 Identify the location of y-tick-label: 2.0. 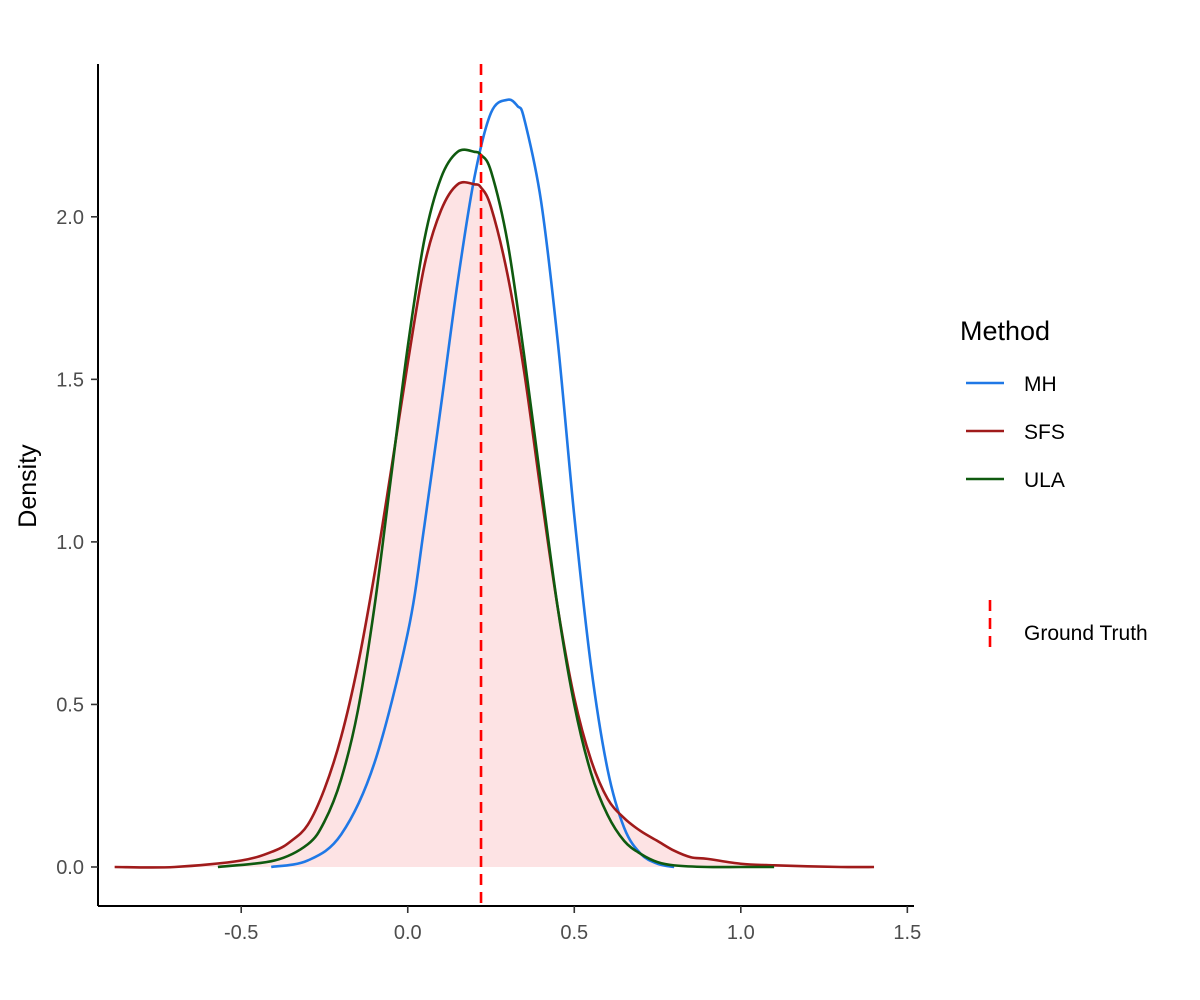
(70, 218).